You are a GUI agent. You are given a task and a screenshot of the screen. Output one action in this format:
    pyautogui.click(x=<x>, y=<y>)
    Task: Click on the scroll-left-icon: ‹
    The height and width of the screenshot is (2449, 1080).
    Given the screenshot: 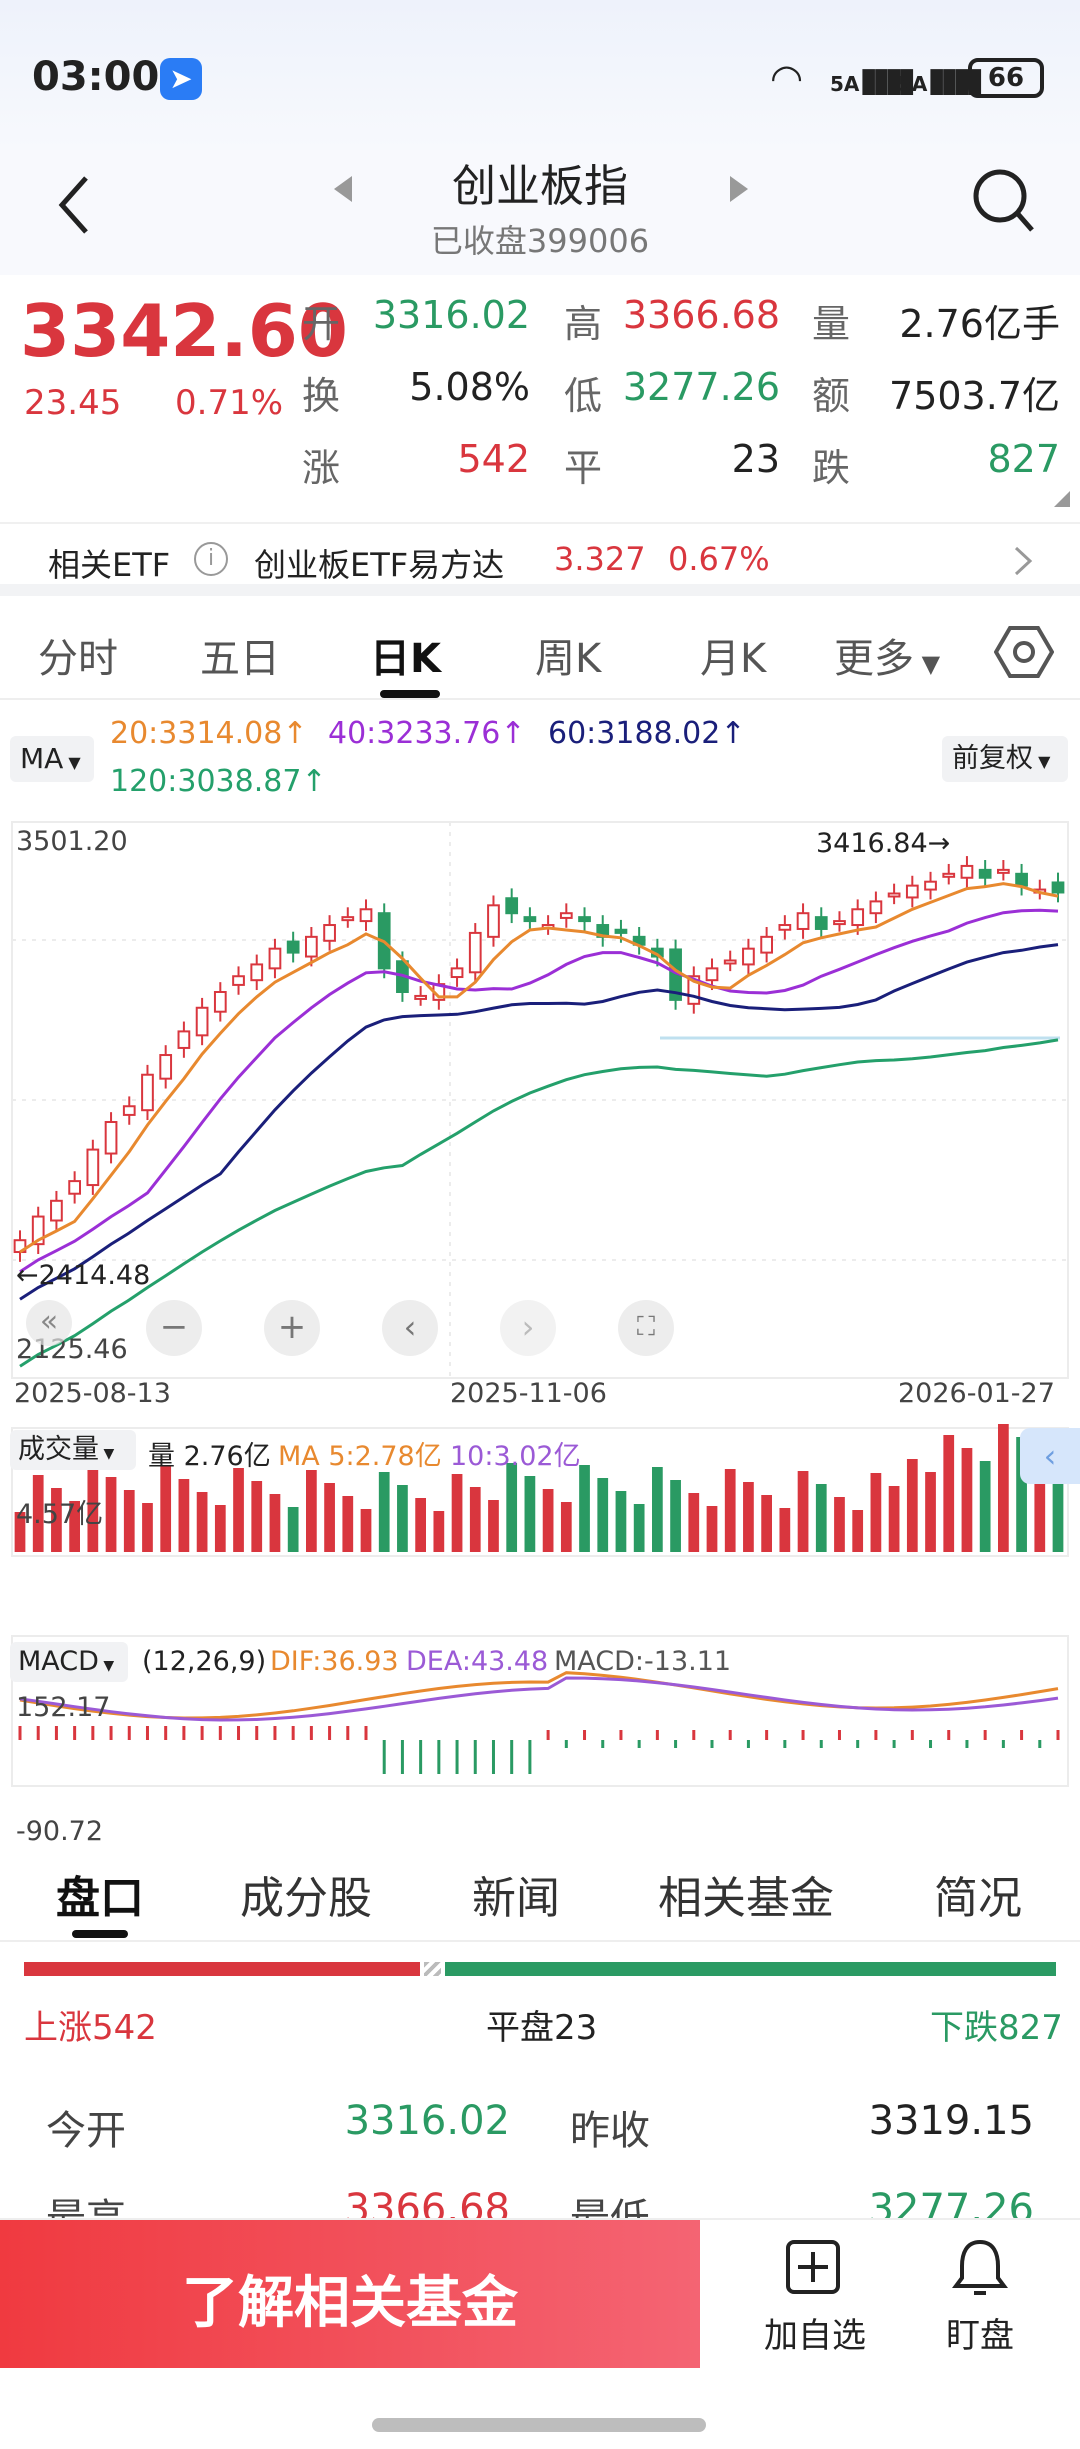 What is the action you would take?
    pyautogui.click(x=410, y=1328)
    